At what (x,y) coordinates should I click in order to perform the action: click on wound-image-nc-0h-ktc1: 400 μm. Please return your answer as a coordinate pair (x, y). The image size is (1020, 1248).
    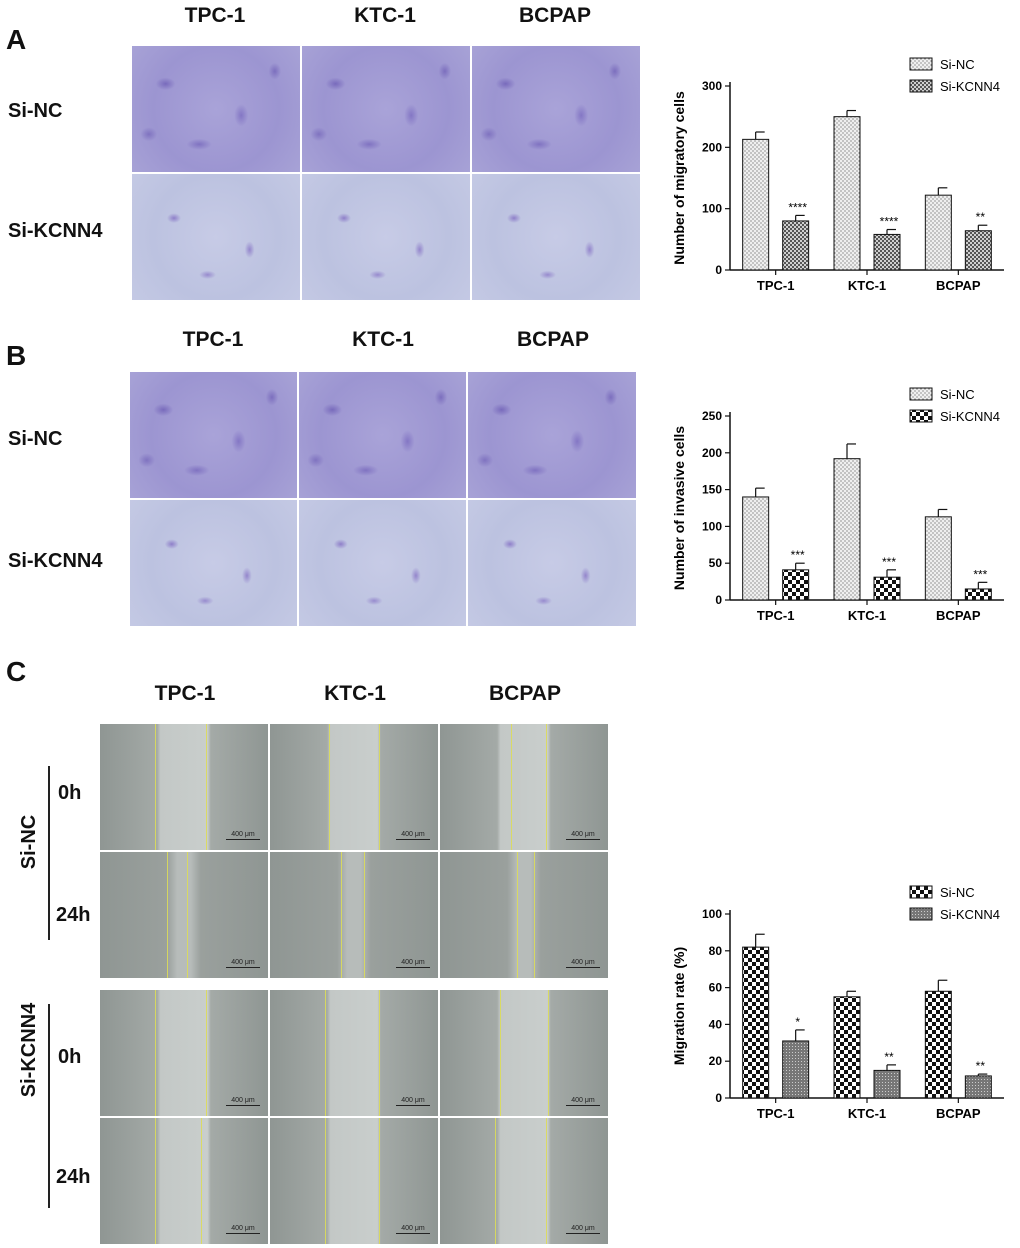
    Looking at the image, I should click on (354, 787).